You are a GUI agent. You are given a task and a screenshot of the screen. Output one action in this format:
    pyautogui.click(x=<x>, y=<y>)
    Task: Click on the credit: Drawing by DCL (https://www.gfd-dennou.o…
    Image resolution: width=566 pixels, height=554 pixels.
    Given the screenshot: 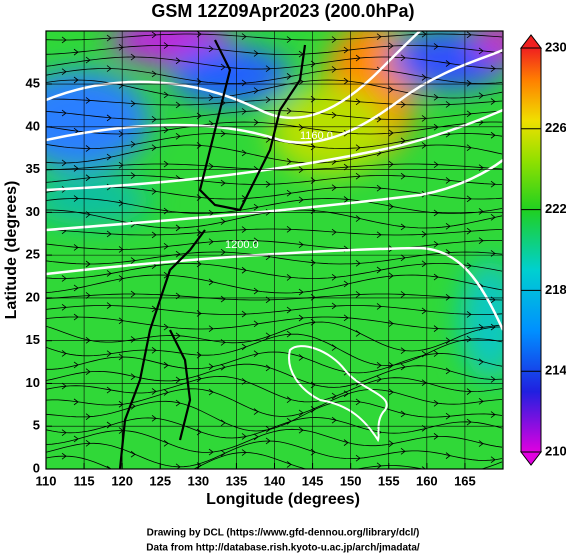 What is the action you would take?
    pyautogui.click(x=283, y=533)
    